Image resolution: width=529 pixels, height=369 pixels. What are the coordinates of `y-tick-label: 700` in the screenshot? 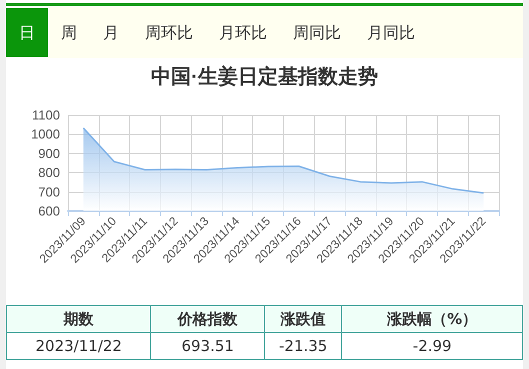 It's located at (49, 192).